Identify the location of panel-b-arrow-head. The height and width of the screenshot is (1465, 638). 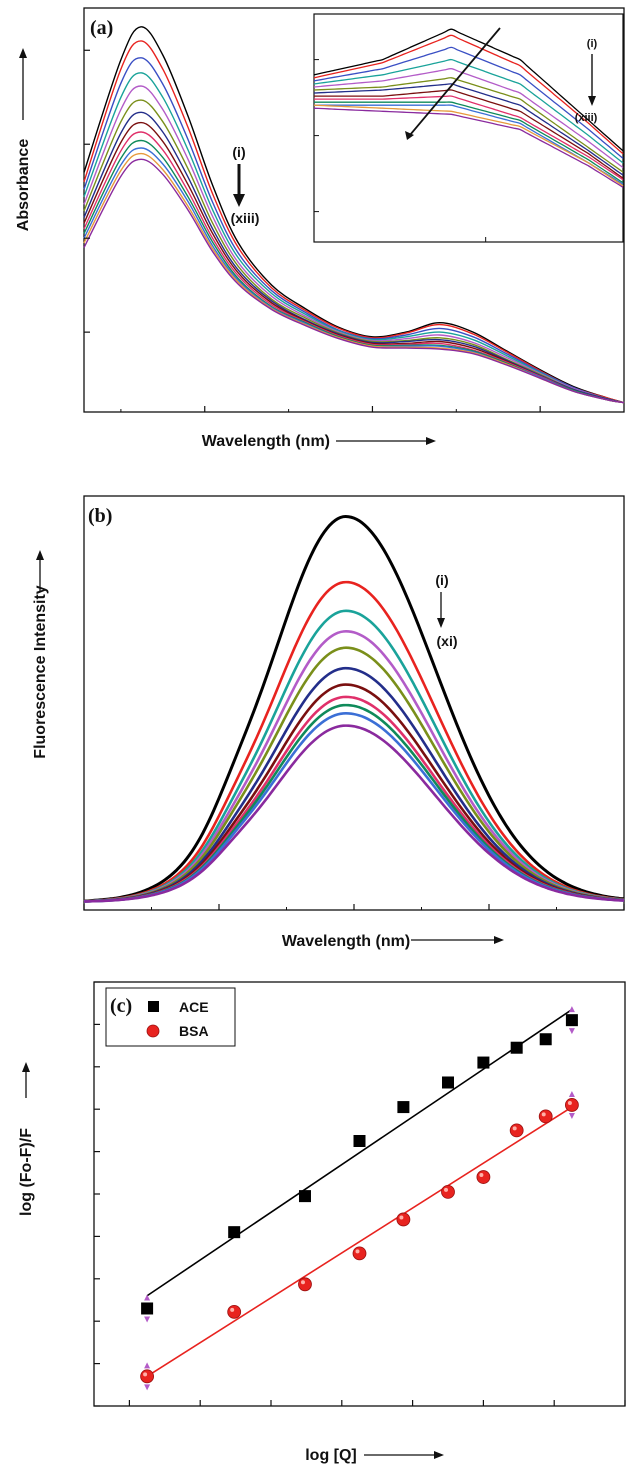
(441, 623).